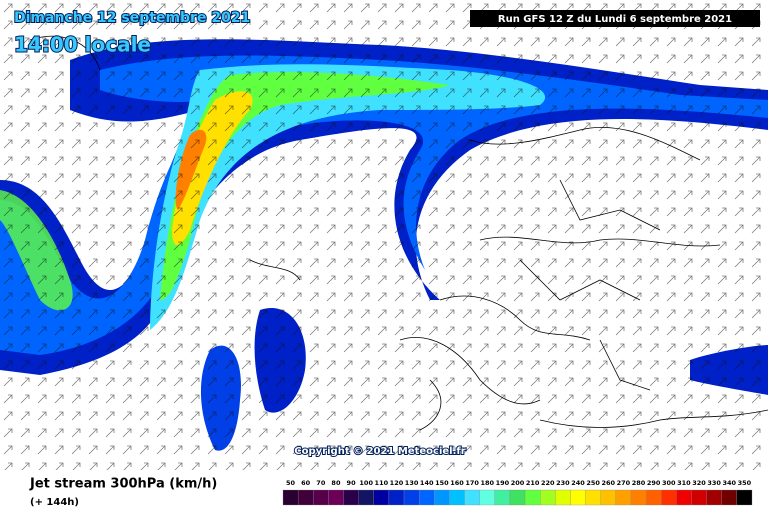 This screenshot has width=768, height=516. What do you see at coordinates (714, 483) in the screenshot?
I see `legend-label: 330` at bounding box center [714, 483].